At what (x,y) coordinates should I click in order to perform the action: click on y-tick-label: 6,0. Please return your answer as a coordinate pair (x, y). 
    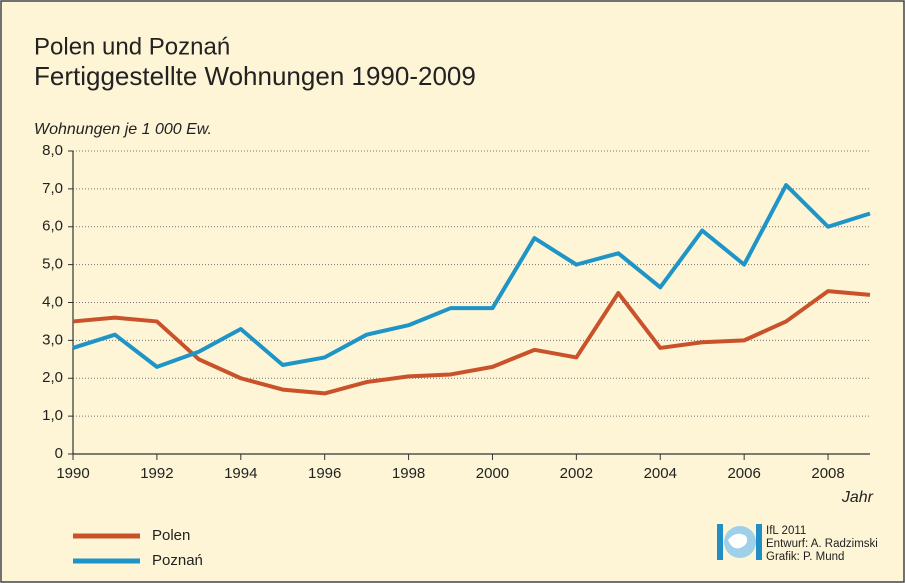
    Looking at the image, I should click on (52, 226).